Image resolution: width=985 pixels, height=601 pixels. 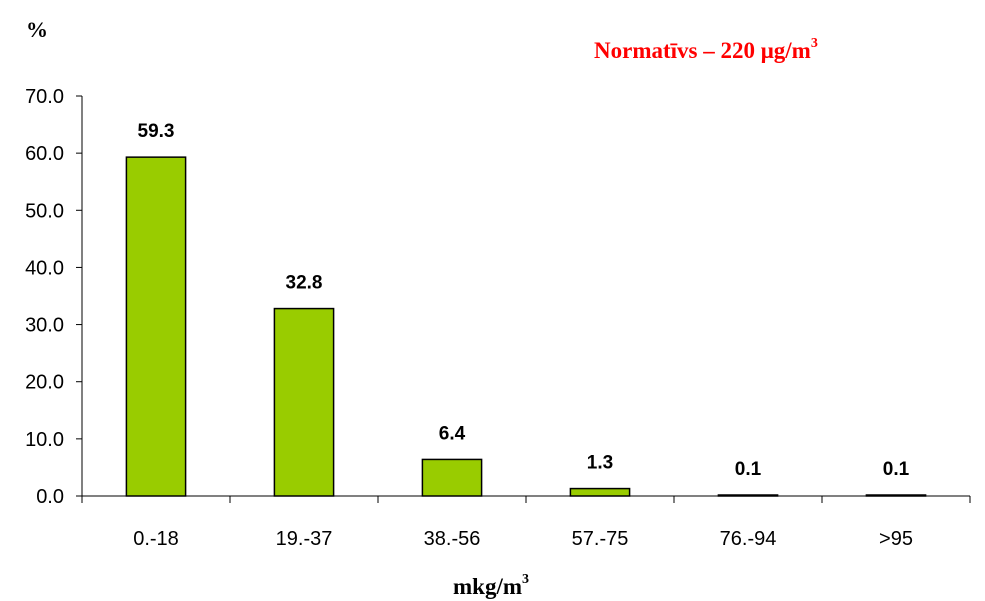 What do you see at coordinates (44, 383) in the screenshot?
I see `y-tick-label: 20.0` at bounding box center [44, 383].